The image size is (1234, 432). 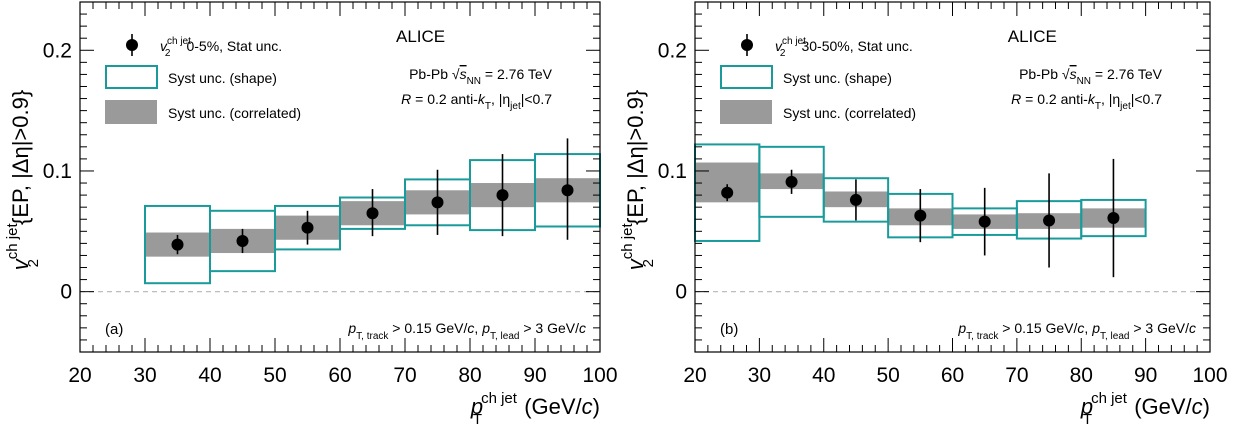 What do you see at coordinates (729, 329) in the screenshot?
I see `panel-label: (b)` at bounding box center [729, 329].